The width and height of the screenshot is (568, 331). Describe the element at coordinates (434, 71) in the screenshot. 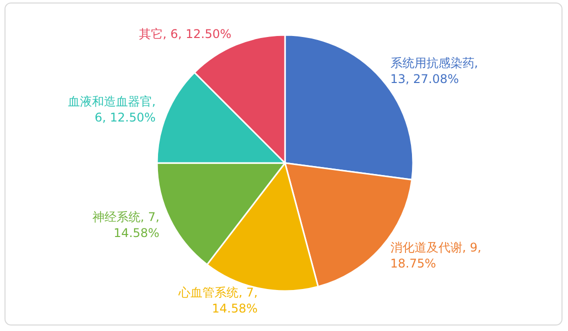

I see `slice-label: 系统用抗感染药, 13, 27.08%` at that location.